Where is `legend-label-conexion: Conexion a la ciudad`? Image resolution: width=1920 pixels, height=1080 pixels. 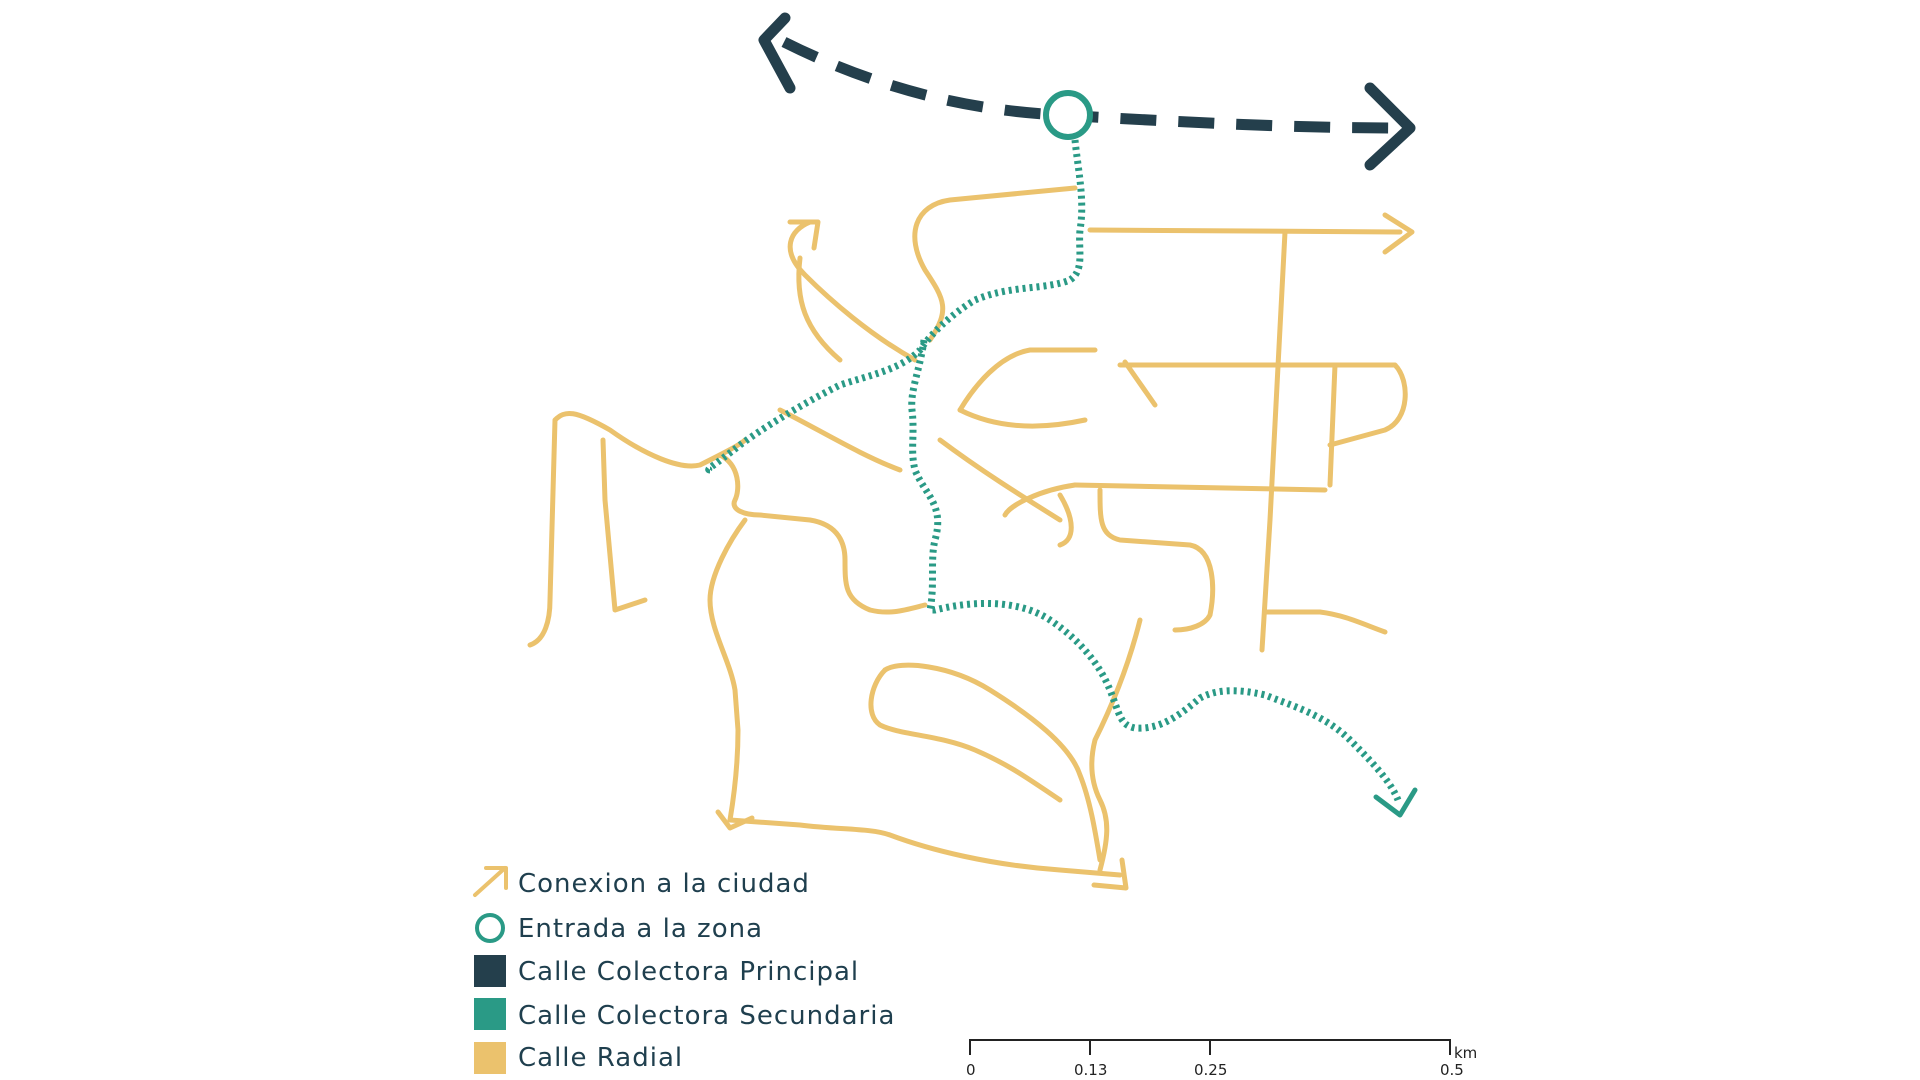 legend-label-conexion: Conexion a la ciudad is located at coordinates (664, 884).